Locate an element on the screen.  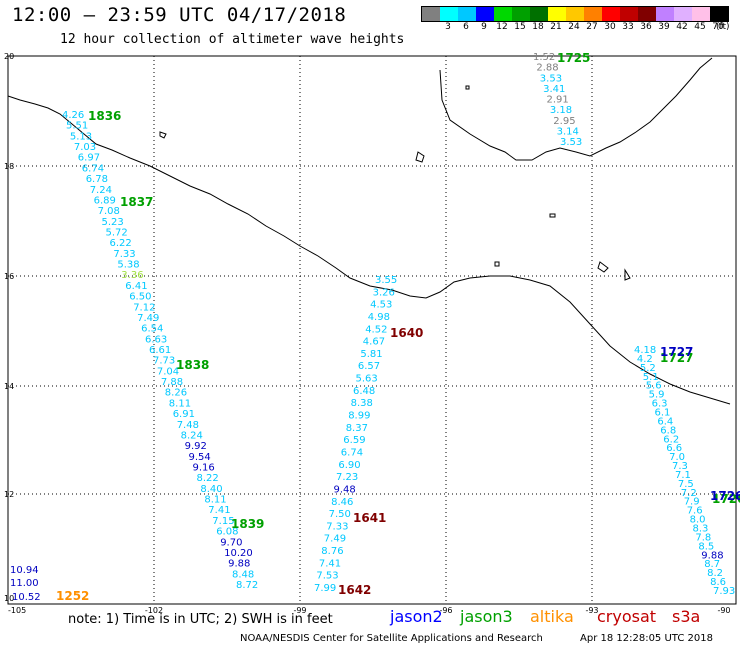
wave-height-value: 8.6 is located at coordinates (718, 582).